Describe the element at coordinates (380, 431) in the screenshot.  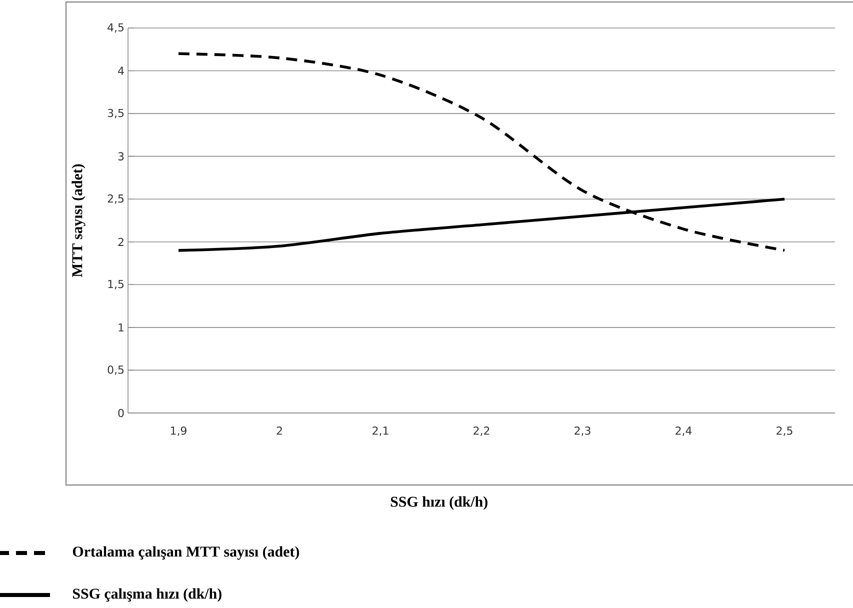
I see `x-tick-label: 2,1` at that location.